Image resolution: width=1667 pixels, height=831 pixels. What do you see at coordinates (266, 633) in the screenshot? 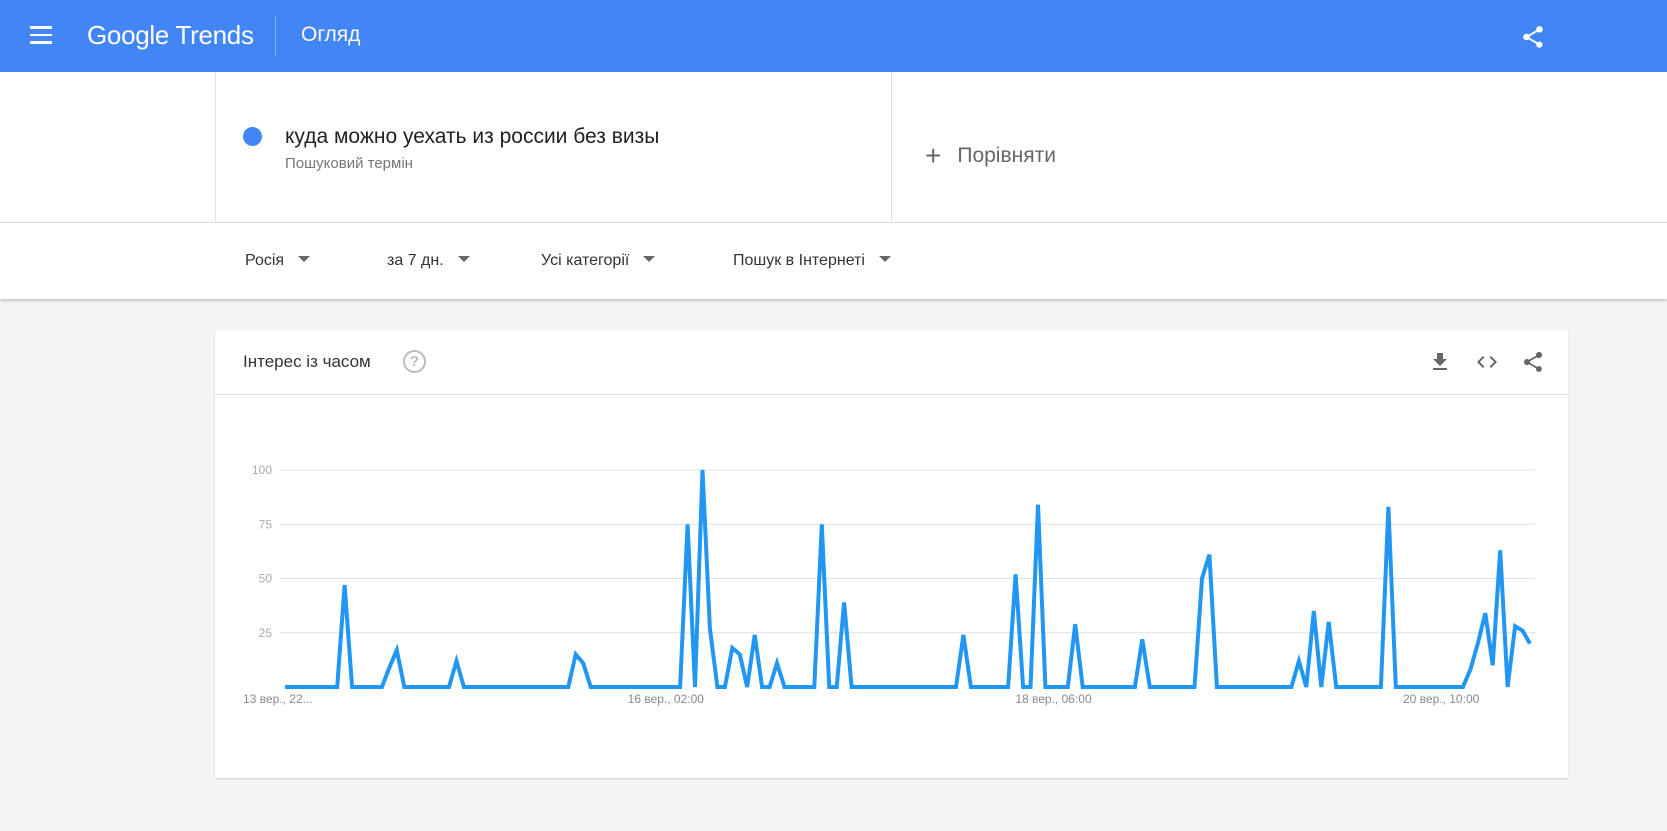
I see `y-tick-label: 25` at bounding box center [266, 633].